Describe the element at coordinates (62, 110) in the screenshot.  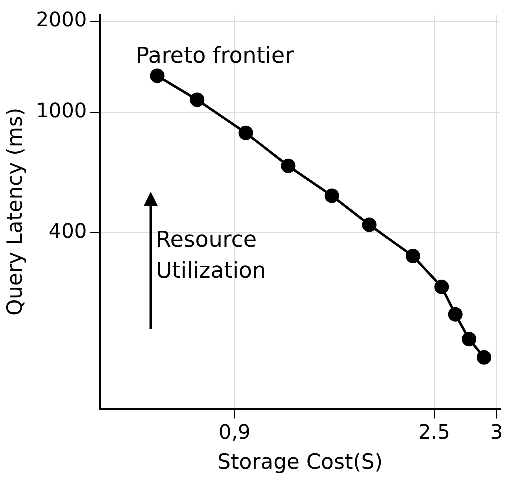
I see `y-tick-label: 1000` at that location.